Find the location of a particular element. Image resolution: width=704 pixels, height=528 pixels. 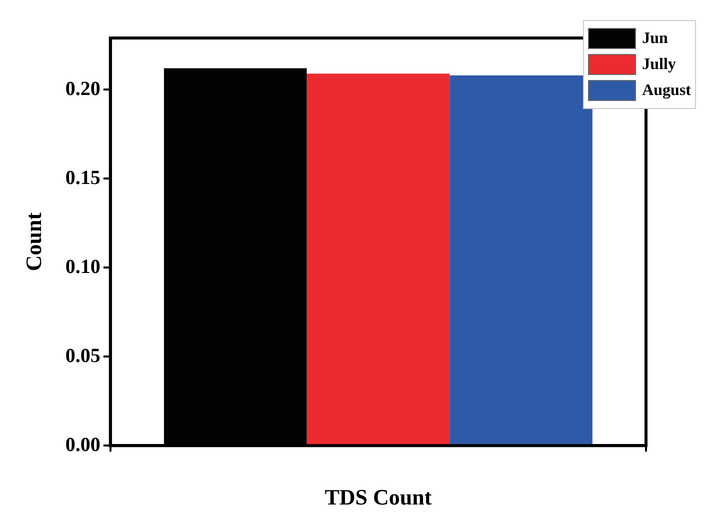

y-tick-label: 0.15 is located at coordinates (82, 177).